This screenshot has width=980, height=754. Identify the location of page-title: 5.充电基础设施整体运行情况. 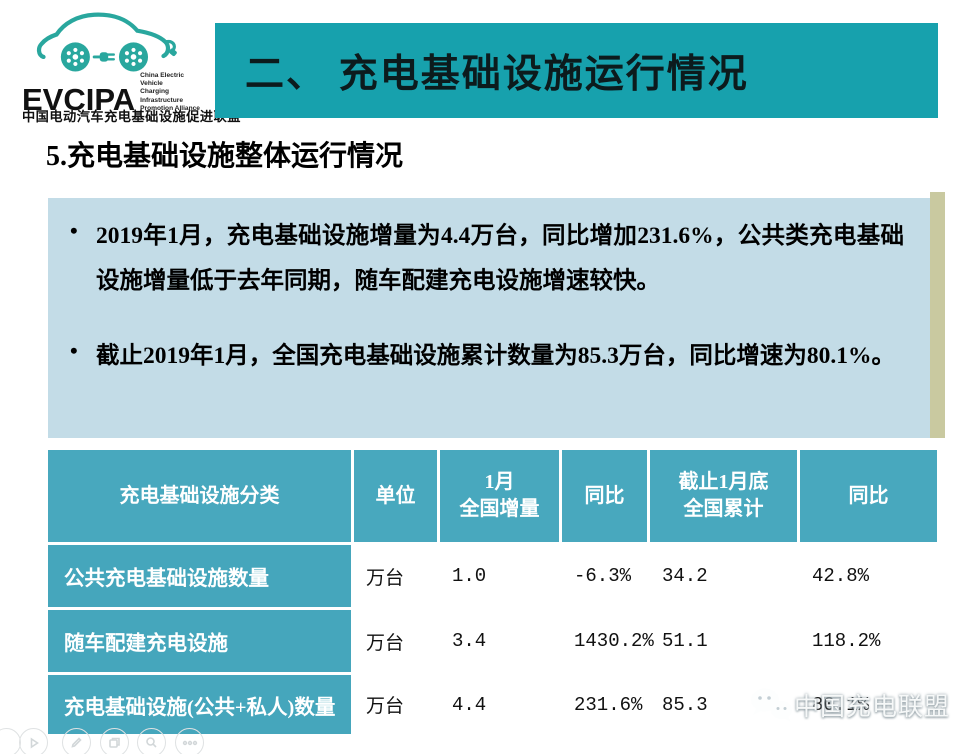
(225, 156).